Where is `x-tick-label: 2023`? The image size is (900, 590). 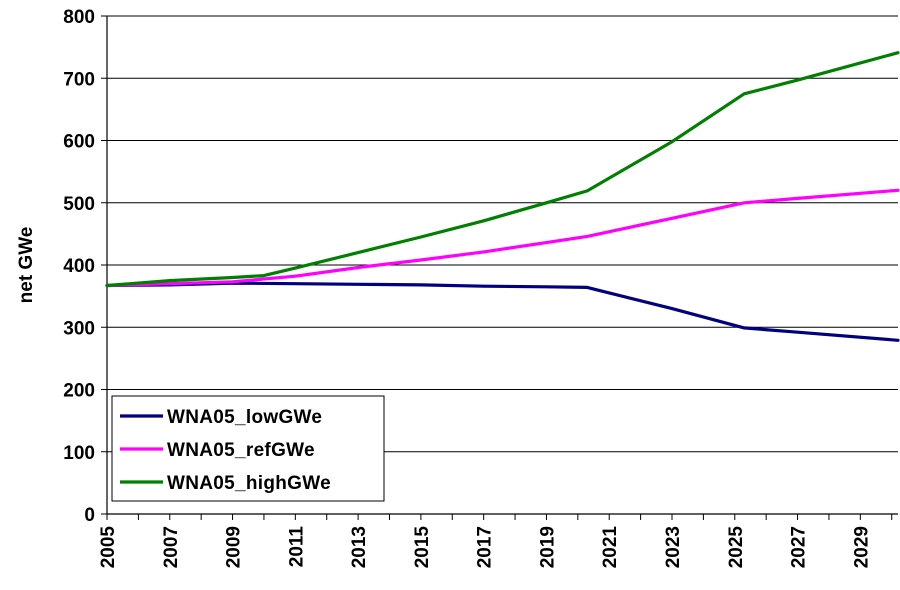 x-tick-label: 2023 is located at coordinates (673, 547).